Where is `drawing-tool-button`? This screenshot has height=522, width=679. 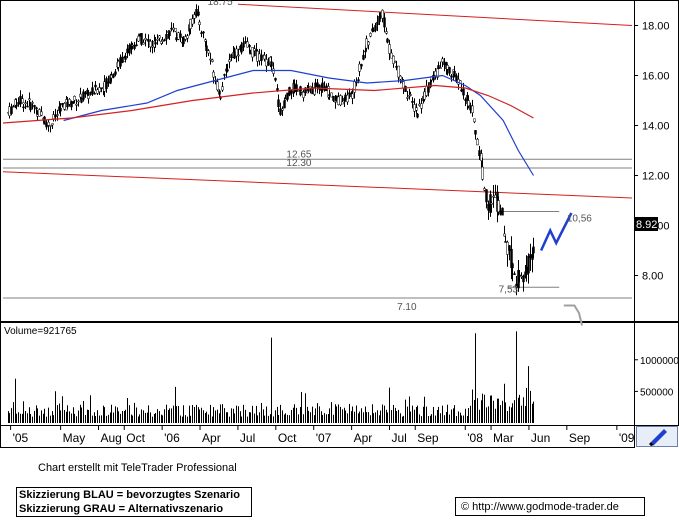 drawing-tool-button is located at coordinates (657, 436).